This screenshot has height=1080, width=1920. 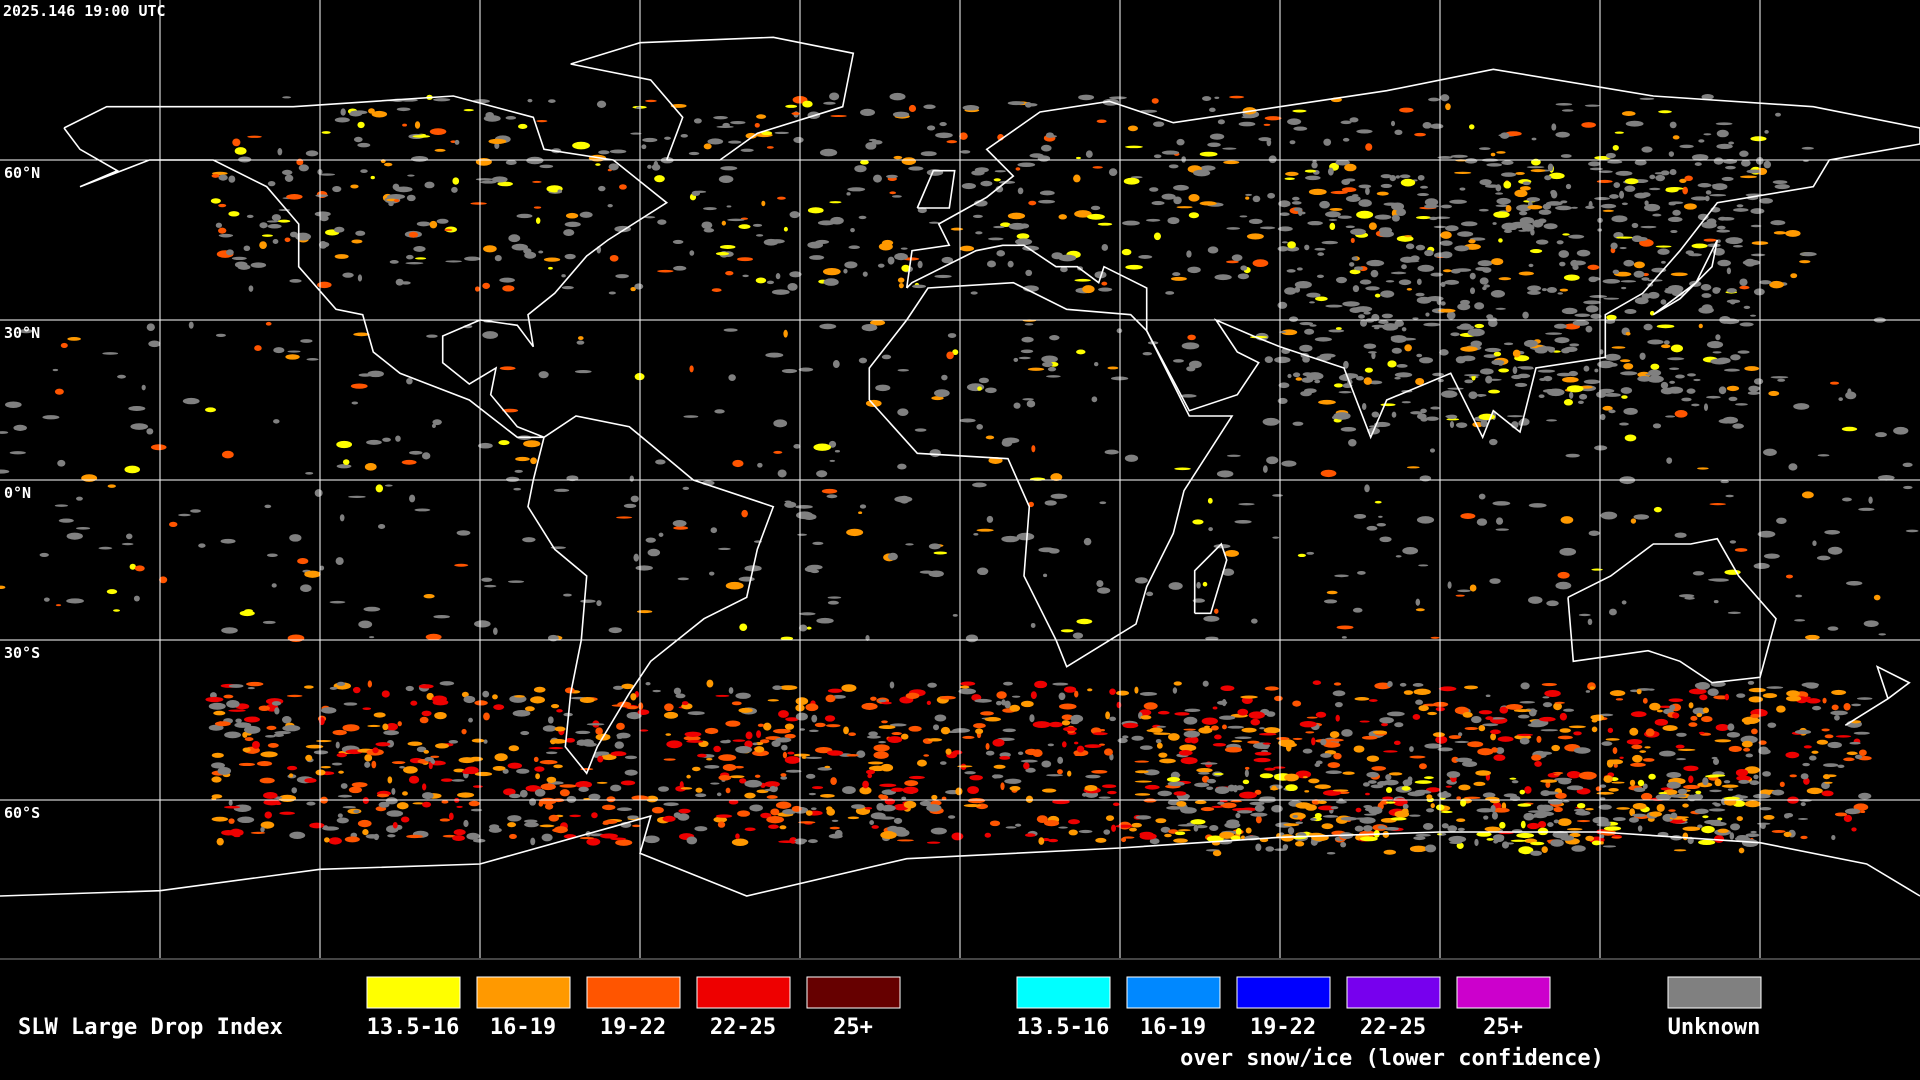 What do you see at coordinates (1210, 578) in the screenshot?
I see `coastline` at bounding box center [1210, 578].